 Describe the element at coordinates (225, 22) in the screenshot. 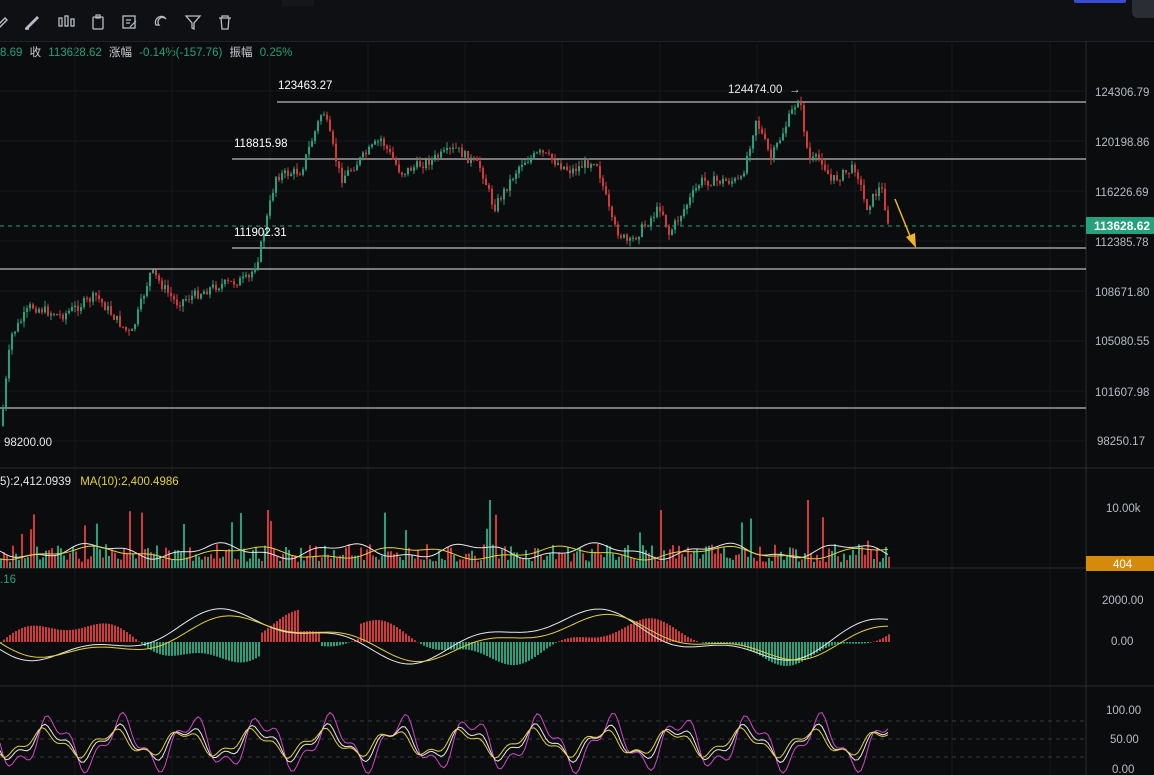

I see `trash-icon` at that location.